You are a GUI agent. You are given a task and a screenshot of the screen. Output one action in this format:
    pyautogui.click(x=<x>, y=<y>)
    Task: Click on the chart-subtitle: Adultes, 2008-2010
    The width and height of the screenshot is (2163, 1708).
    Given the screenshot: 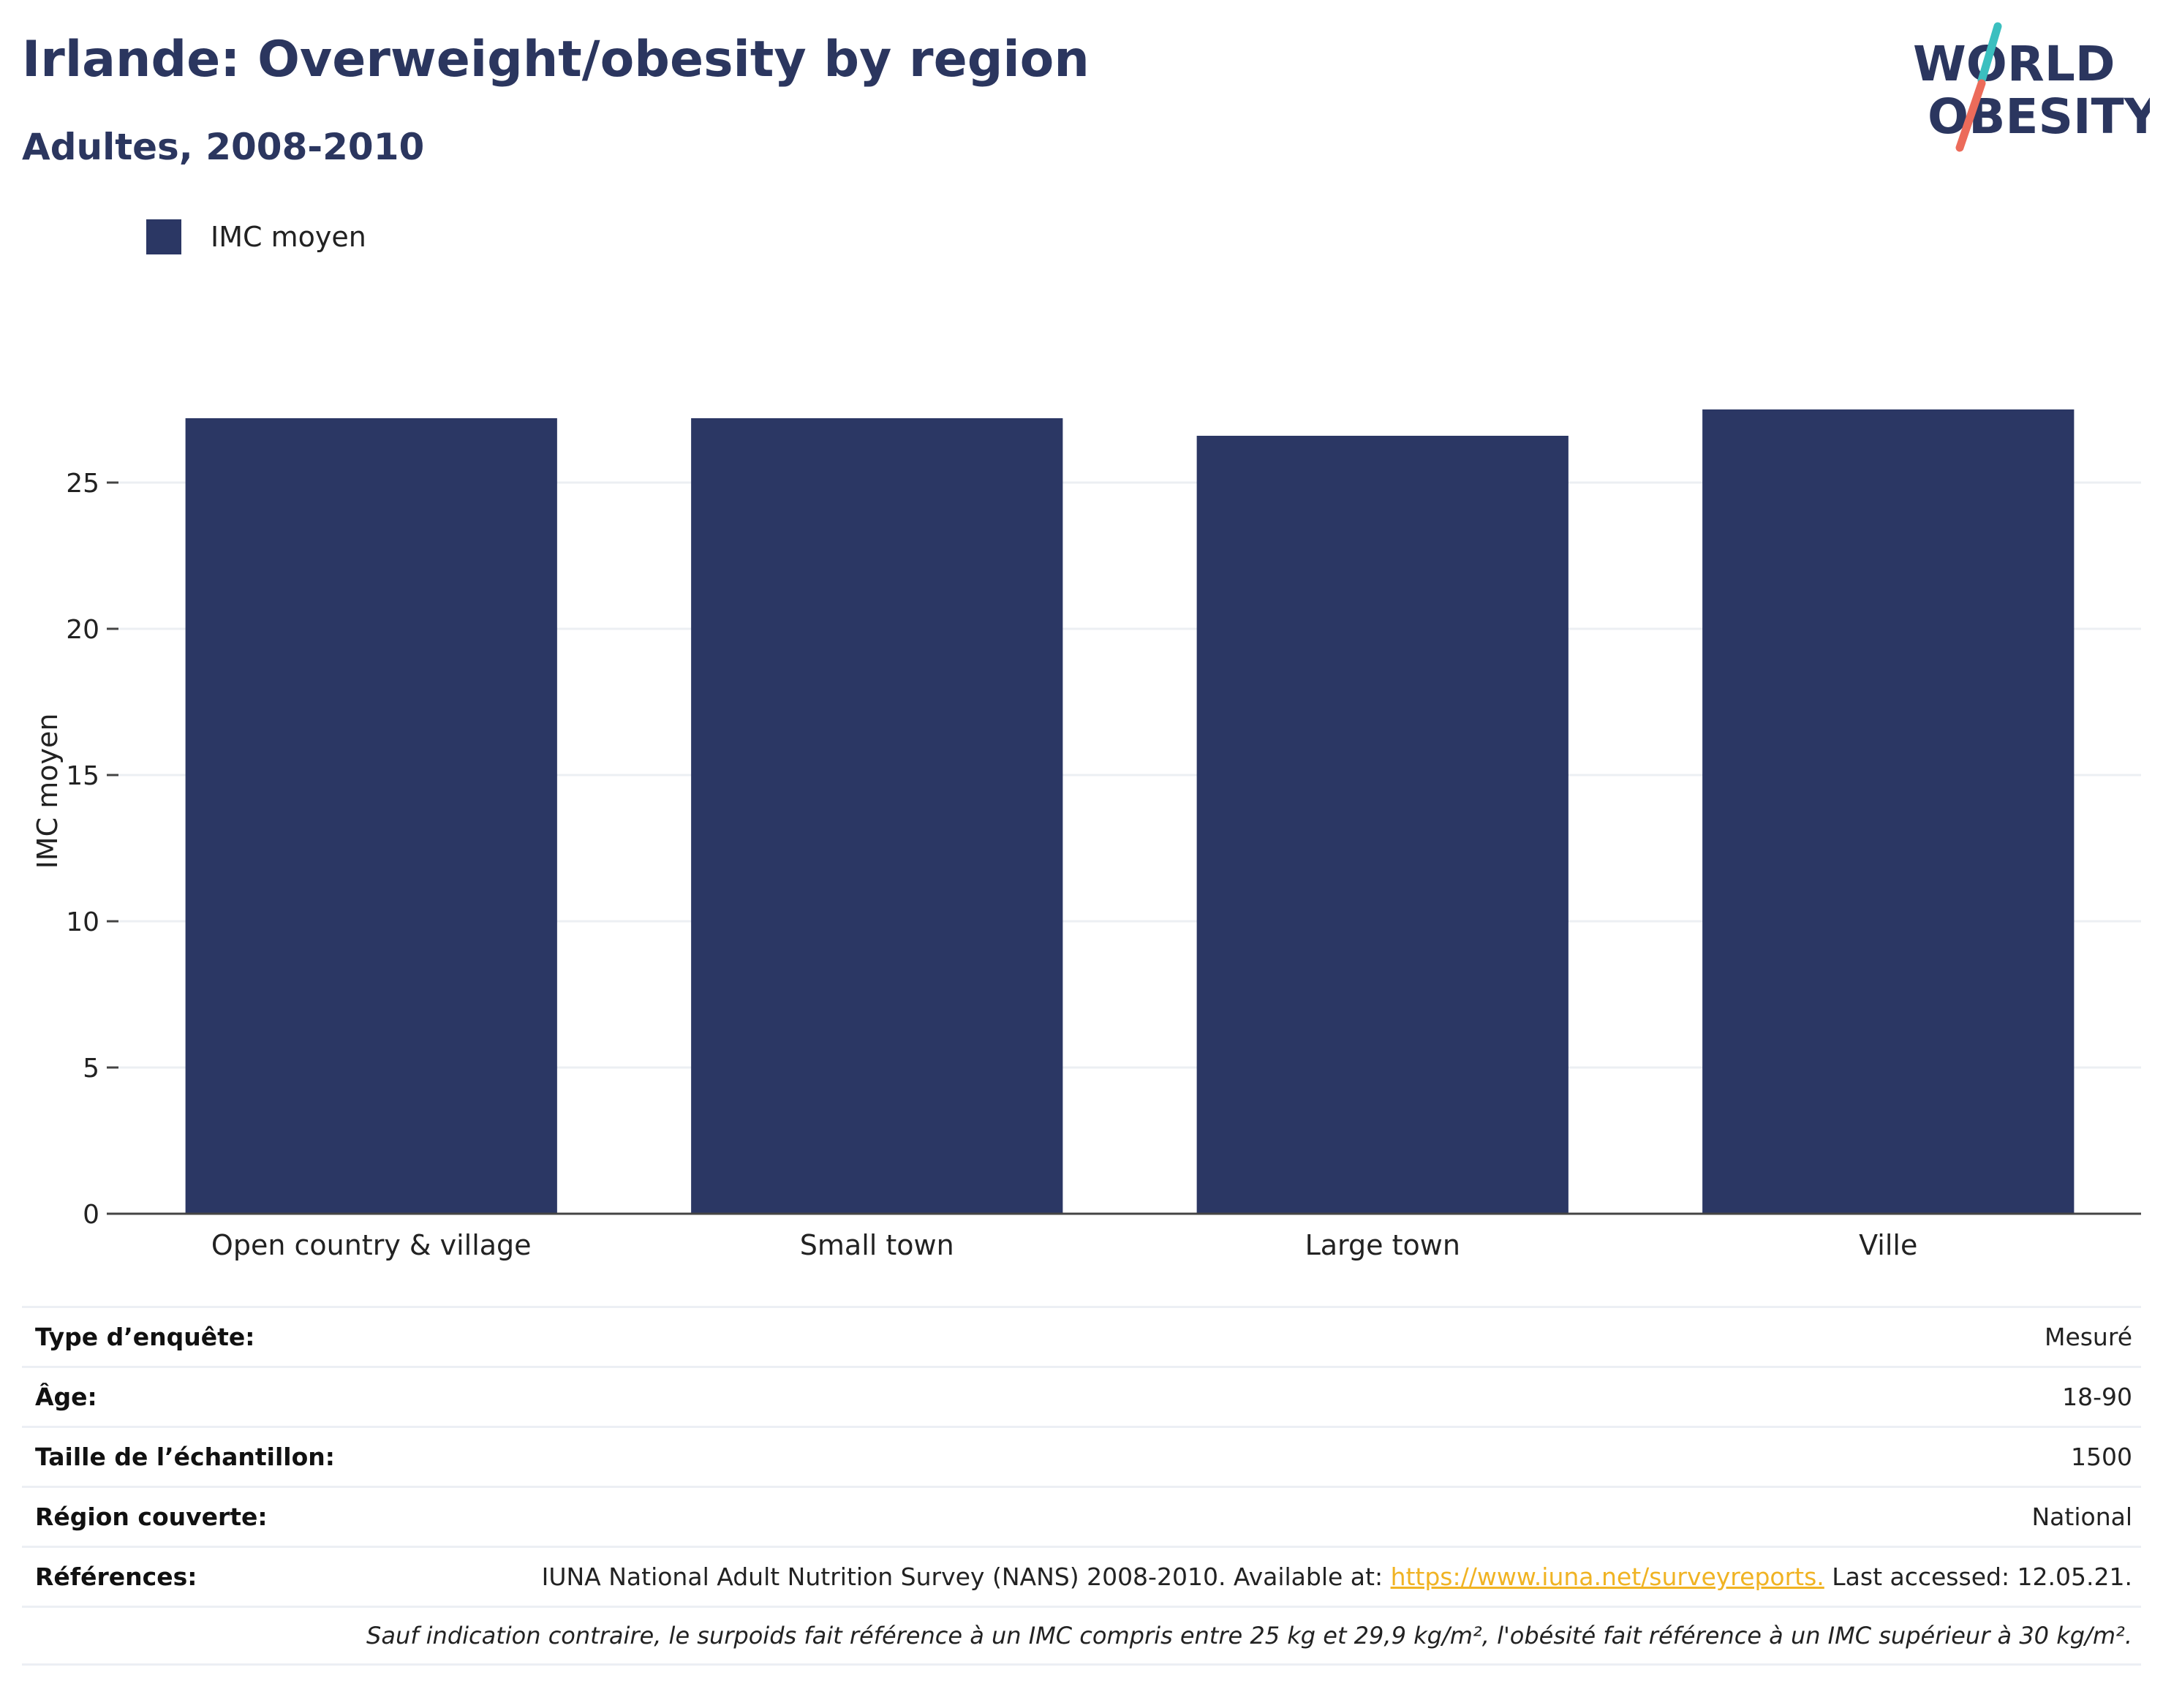 What is the action you would take?
    pyautogui.click(x=224, y=147)
    